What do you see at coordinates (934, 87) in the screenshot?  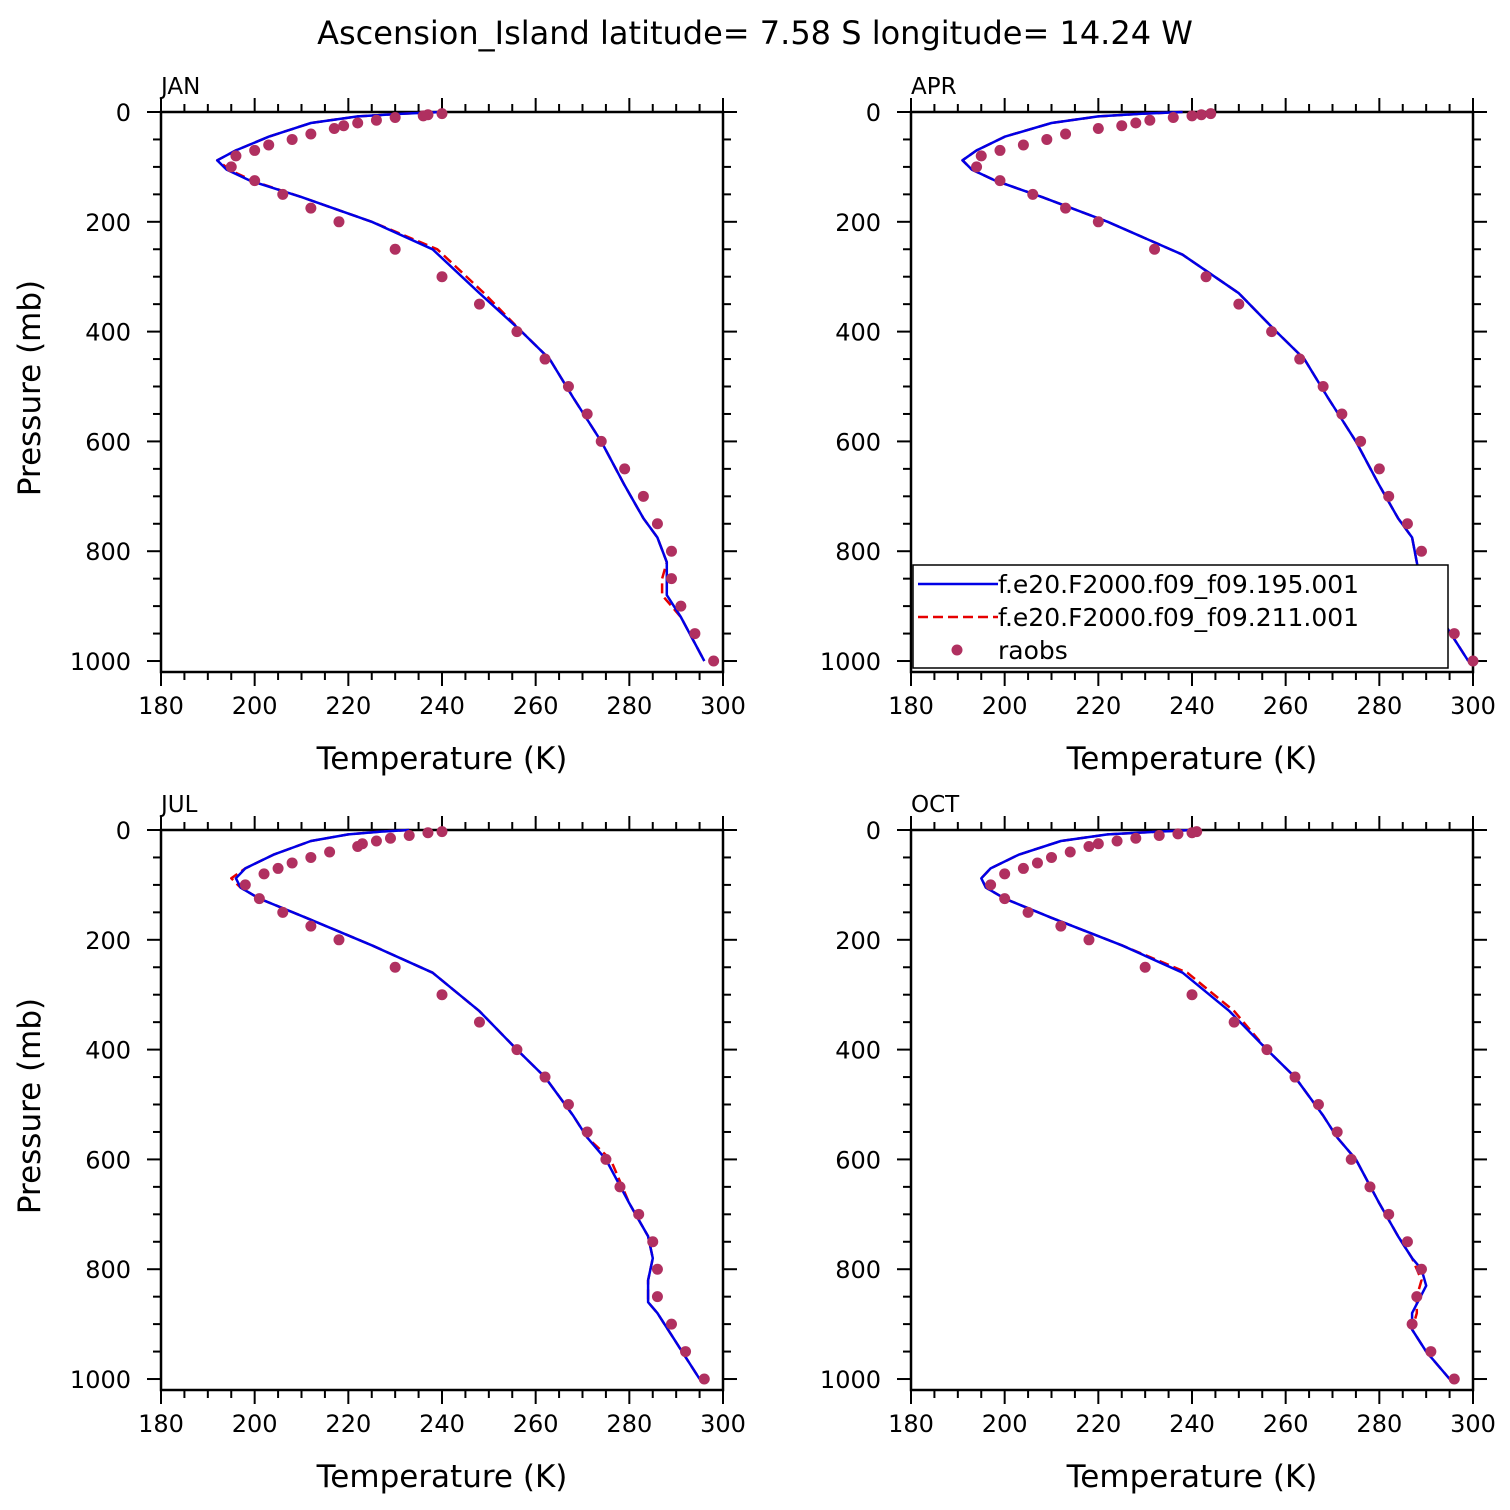 I see `panel-label: APR` at bounding box center [934, 87].